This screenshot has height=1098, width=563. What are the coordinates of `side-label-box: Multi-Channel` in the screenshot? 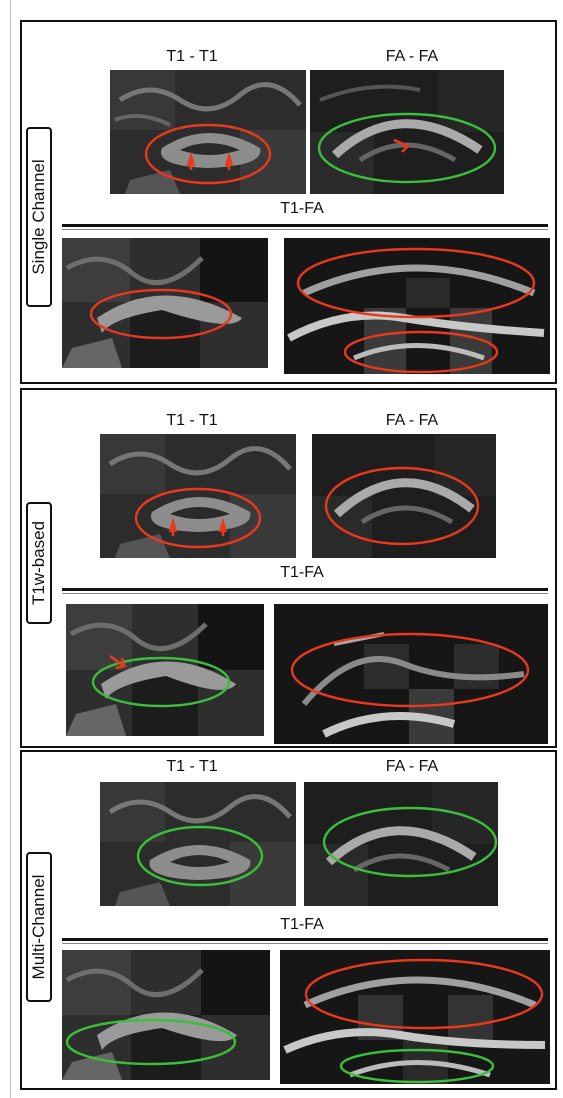 It's located at (39, 927).